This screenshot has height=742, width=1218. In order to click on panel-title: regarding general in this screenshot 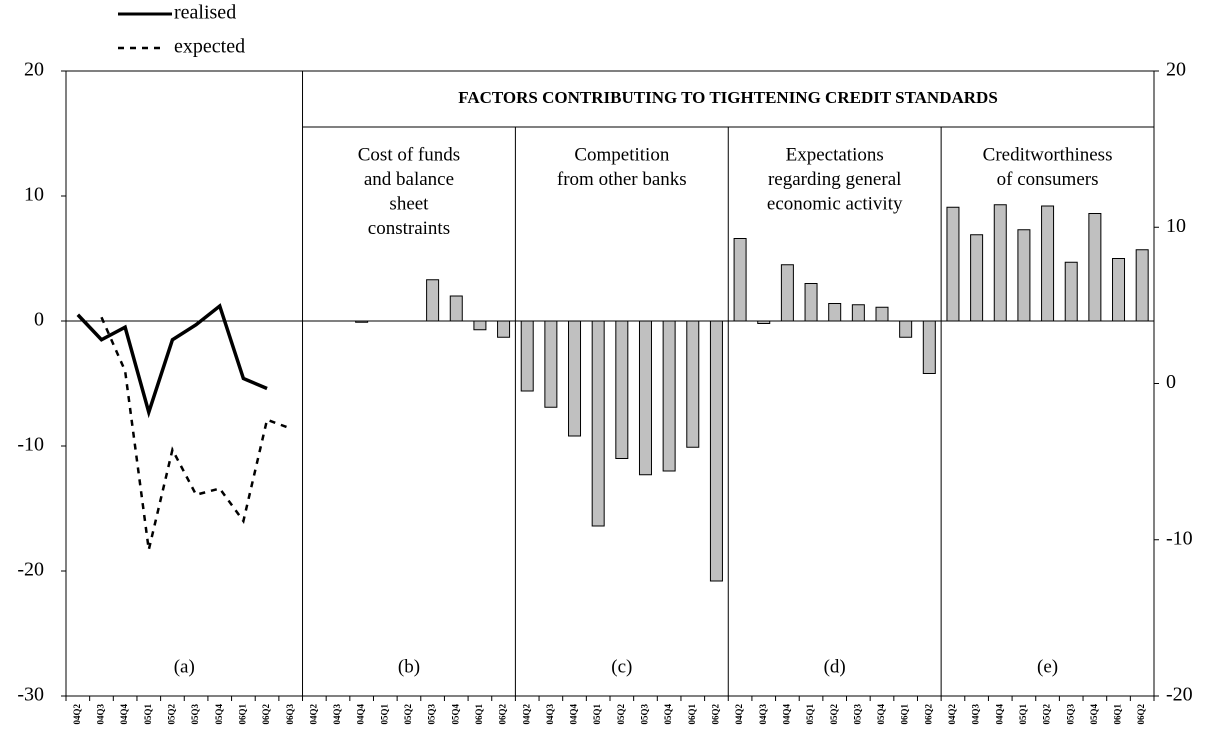, I will do `click(834, 179)`.